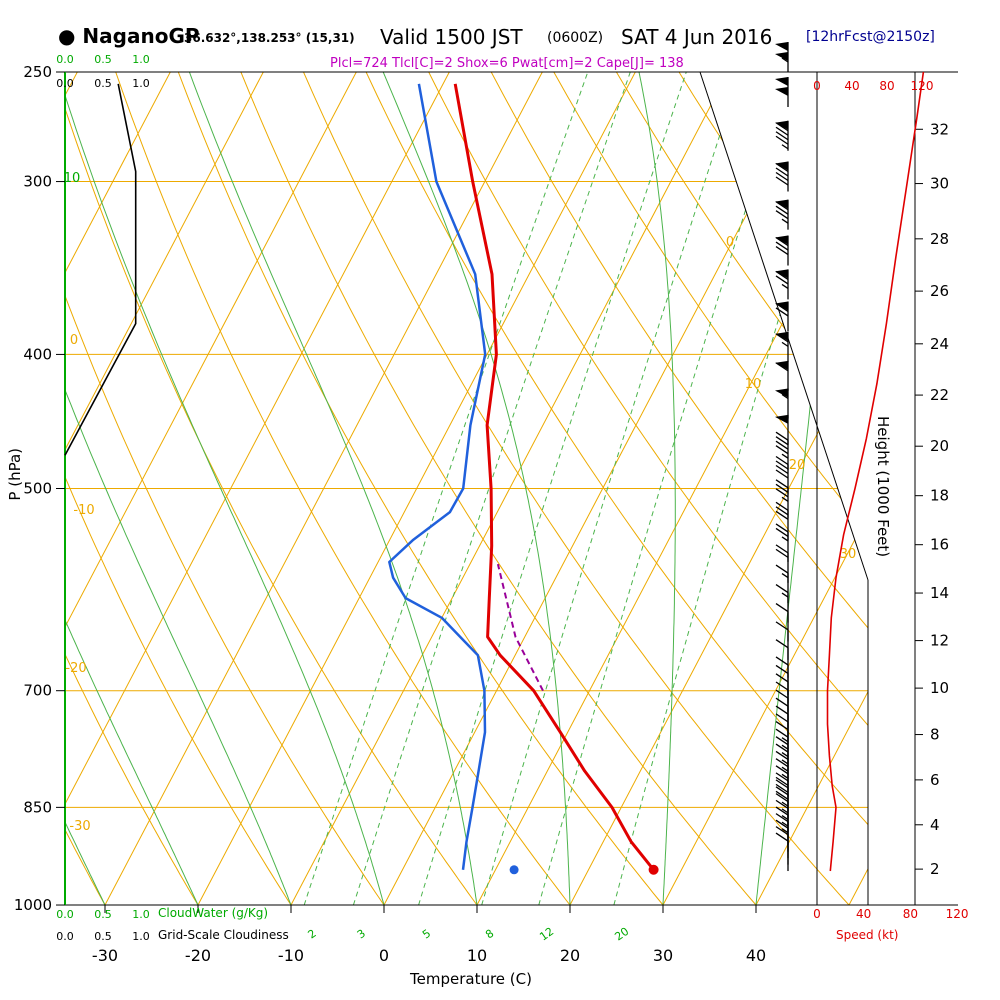 This screenshot has width=1000, height=1000. Describe the element at coordinates (939, 239) in the screenshot. I see `height-tick-label: 28` at that location.